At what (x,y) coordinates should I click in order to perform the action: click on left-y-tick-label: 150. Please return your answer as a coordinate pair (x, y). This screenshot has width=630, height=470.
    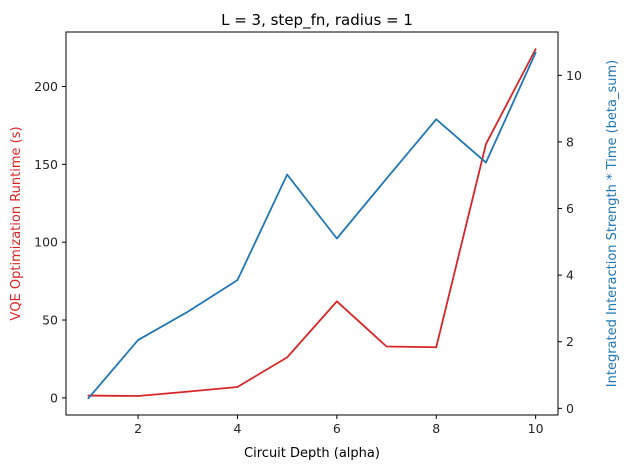
    Looking at the image, I should click on (46, 164).